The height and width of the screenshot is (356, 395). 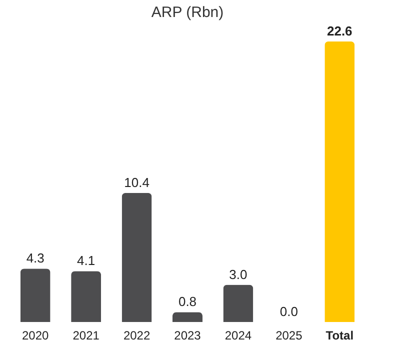 I want to click on x-tick-label: Total, so click(x=340, y=335).